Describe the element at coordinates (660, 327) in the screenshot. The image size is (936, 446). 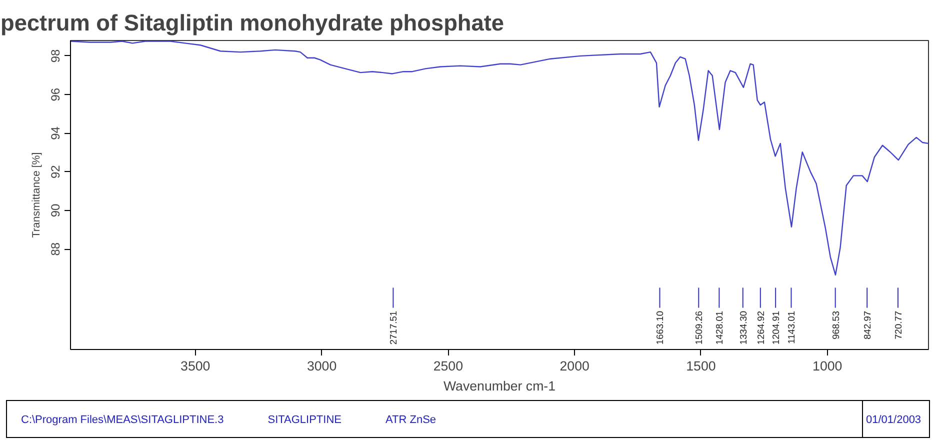
I see `annotation: 1663.10` at that location.